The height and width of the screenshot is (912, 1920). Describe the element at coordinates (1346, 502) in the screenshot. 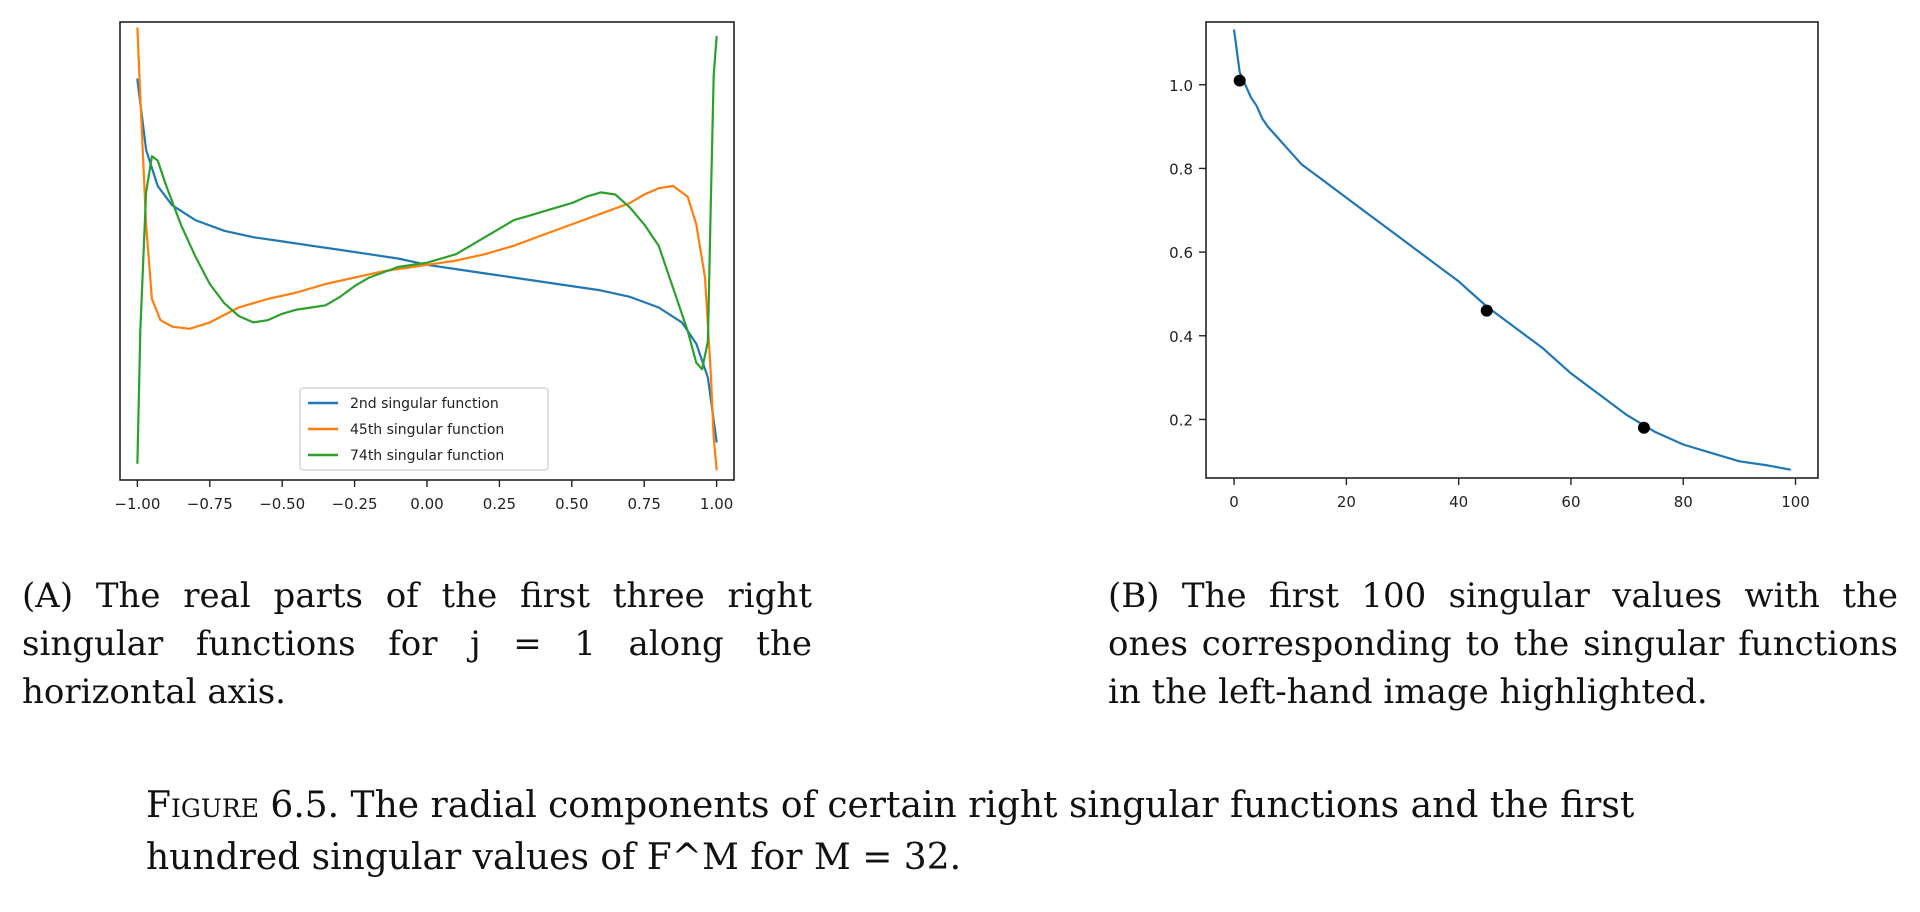

I see `x-tick-label: 20` at that location.